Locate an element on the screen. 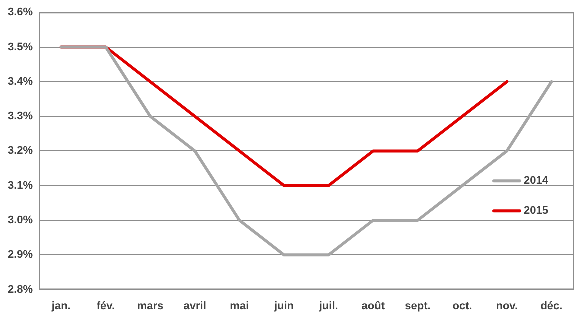  x-tick-label: août is located at coordinates (374, 306).